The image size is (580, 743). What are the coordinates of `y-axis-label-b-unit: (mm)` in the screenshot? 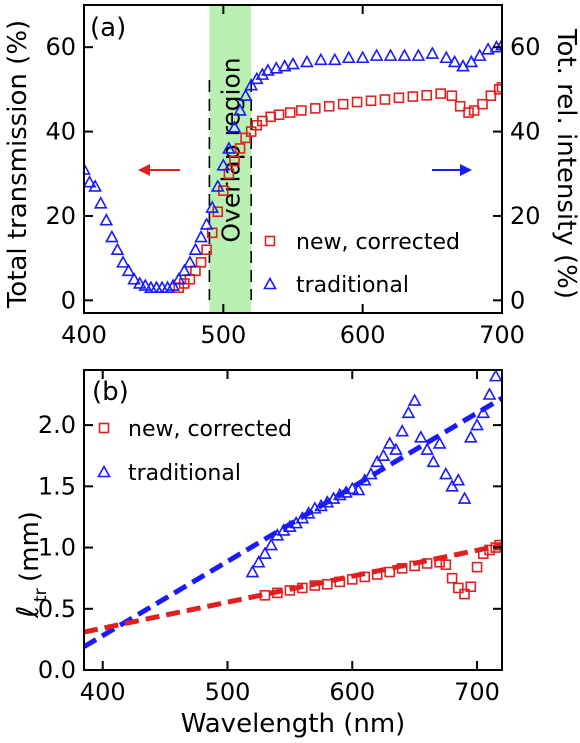 It's located at (30, 546).